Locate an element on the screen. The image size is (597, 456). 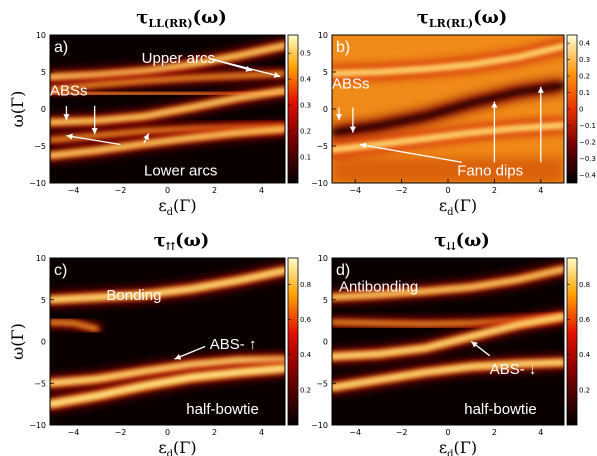
annotation-label: ABS- ↑ is located at coordinates (233, 344).